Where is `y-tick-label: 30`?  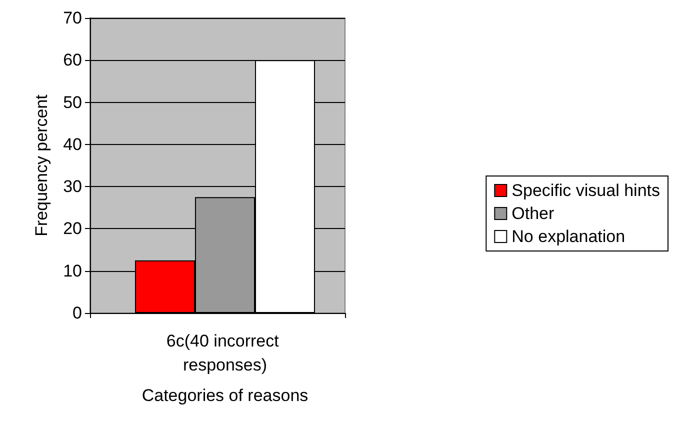
y-tick-label: 30 is located at coordinates (72, 186).